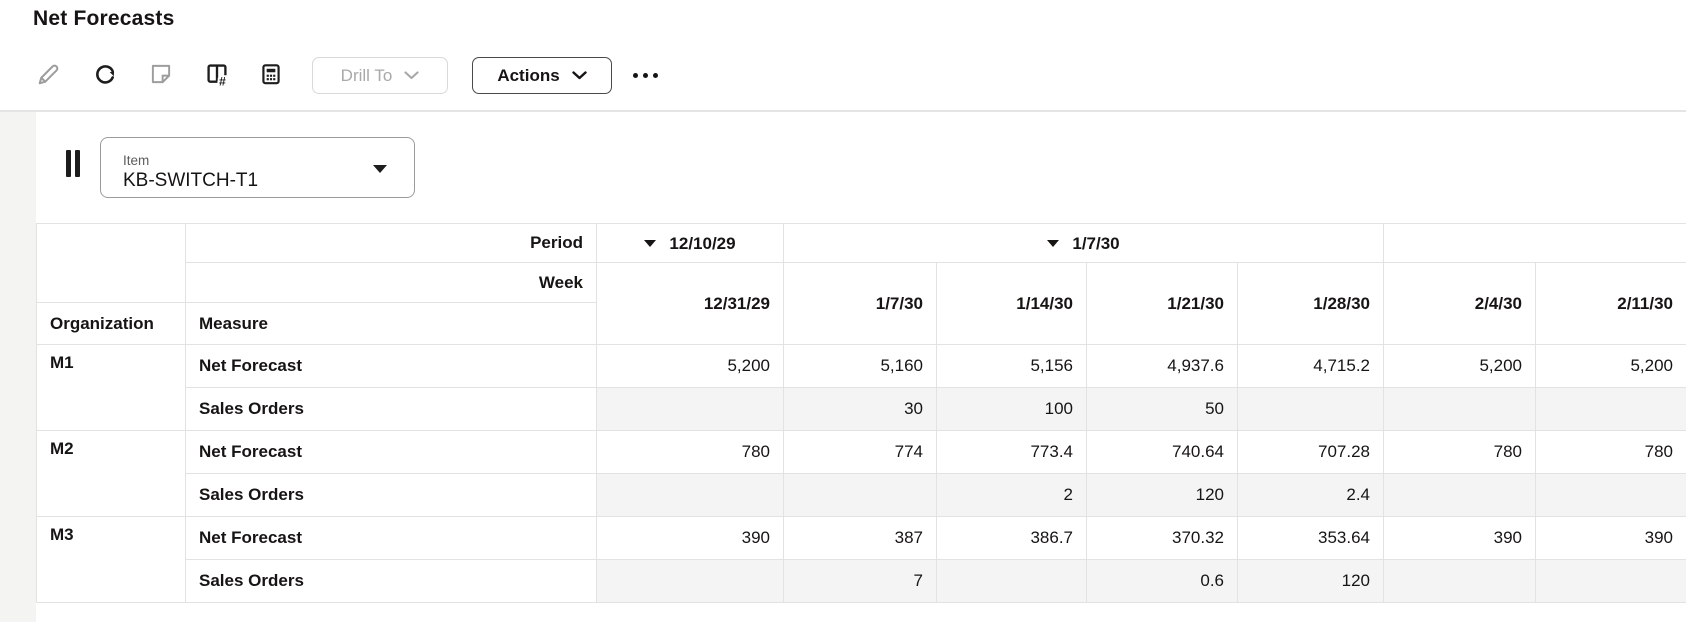 The width and height of the screenshot is (1686, 622). What do you see at coordinates (1310, 303) in the screenshot?
I see `week-header: 1/28/30` at bounding box center [1310, 303].